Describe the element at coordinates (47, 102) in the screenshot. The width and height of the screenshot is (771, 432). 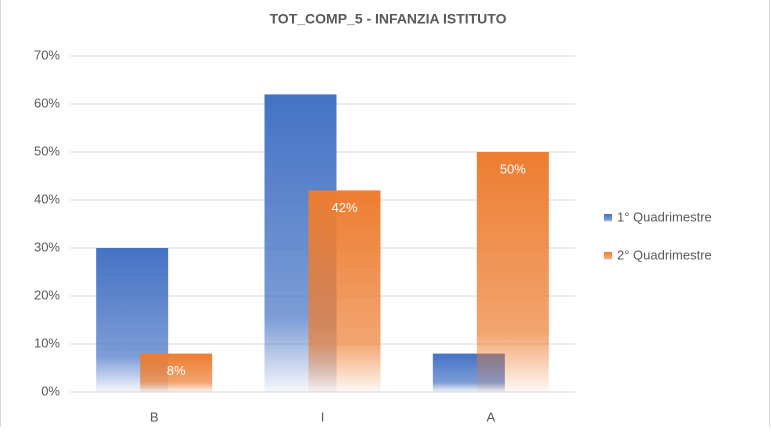
I see `y-tick-label: 60%` at that location.